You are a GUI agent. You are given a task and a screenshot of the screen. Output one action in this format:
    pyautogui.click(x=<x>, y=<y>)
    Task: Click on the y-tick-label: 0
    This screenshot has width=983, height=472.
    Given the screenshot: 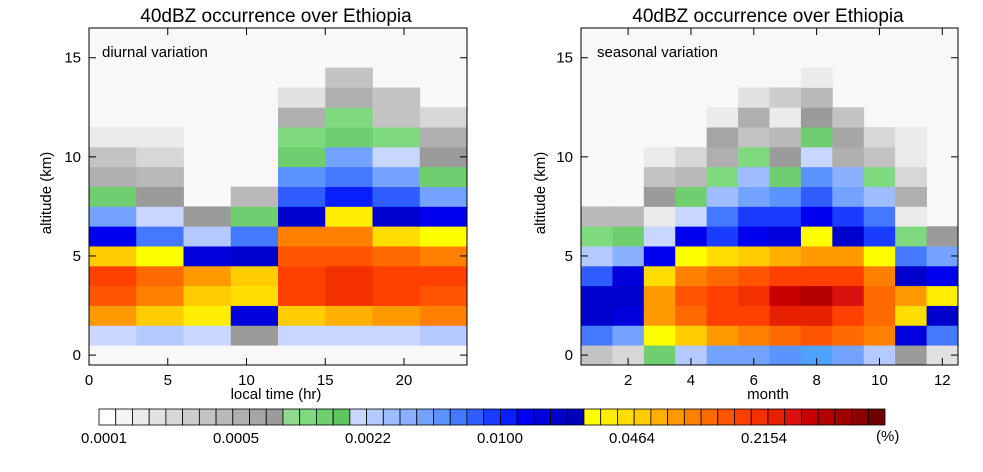 What is the action you would take?
    pyautogui.click(x=77, y=355)
    